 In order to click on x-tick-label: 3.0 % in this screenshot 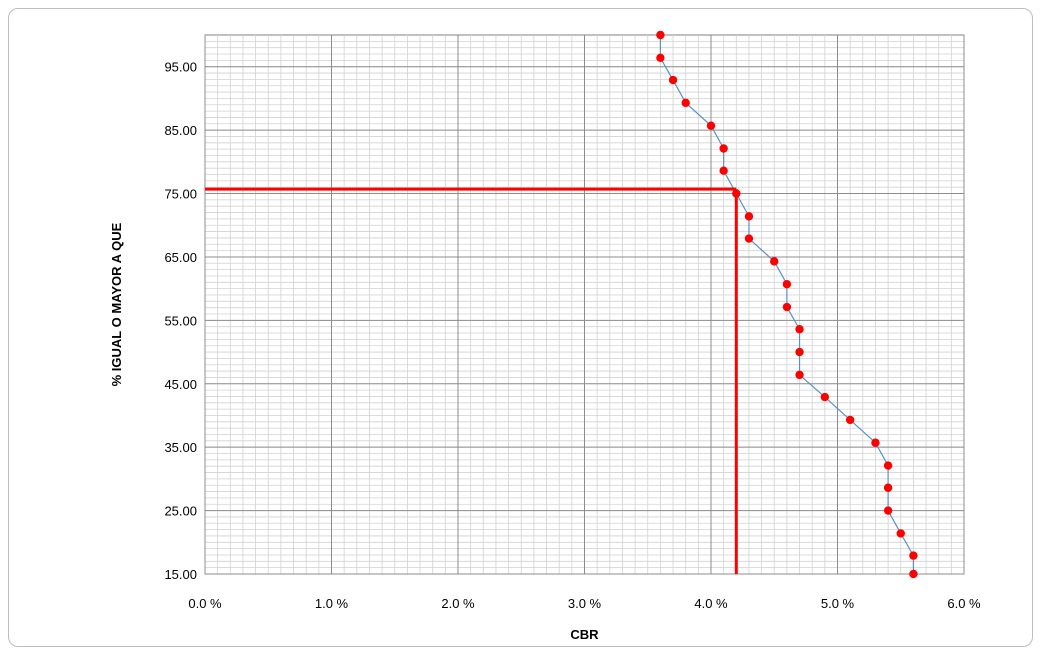, I will do `click(585, 603)`.